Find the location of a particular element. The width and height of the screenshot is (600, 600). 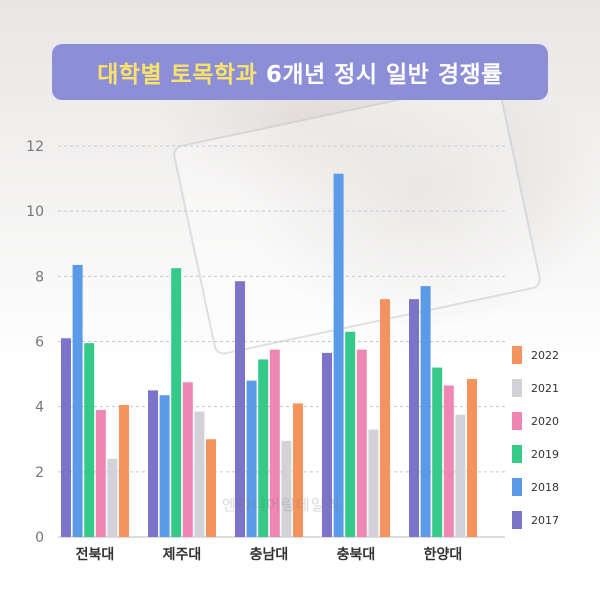

legend-item-2022: 2022 is located at coordinates (535, 355).